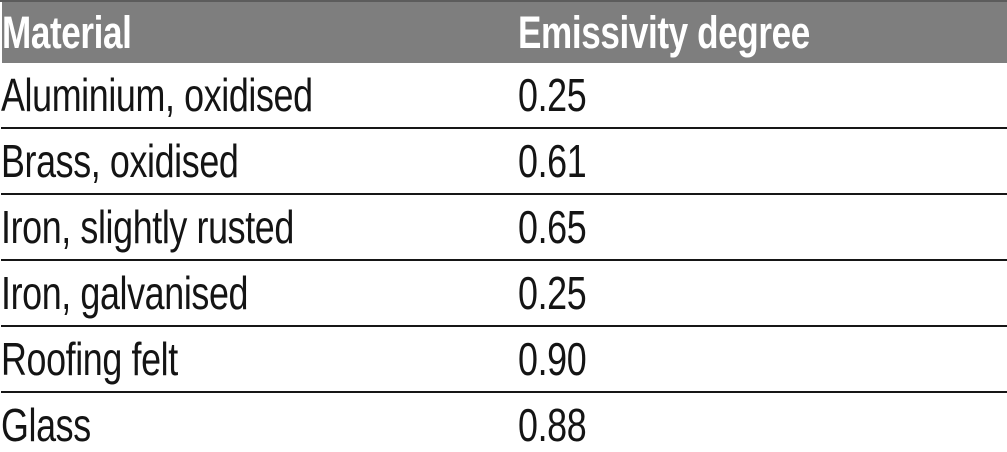 This screenshot has width=1007, height=452. What do you see at coordinates (762, 358) in the screenshot?
I see `emissivity-cell: 0.90` at bounding box center [762, 358].